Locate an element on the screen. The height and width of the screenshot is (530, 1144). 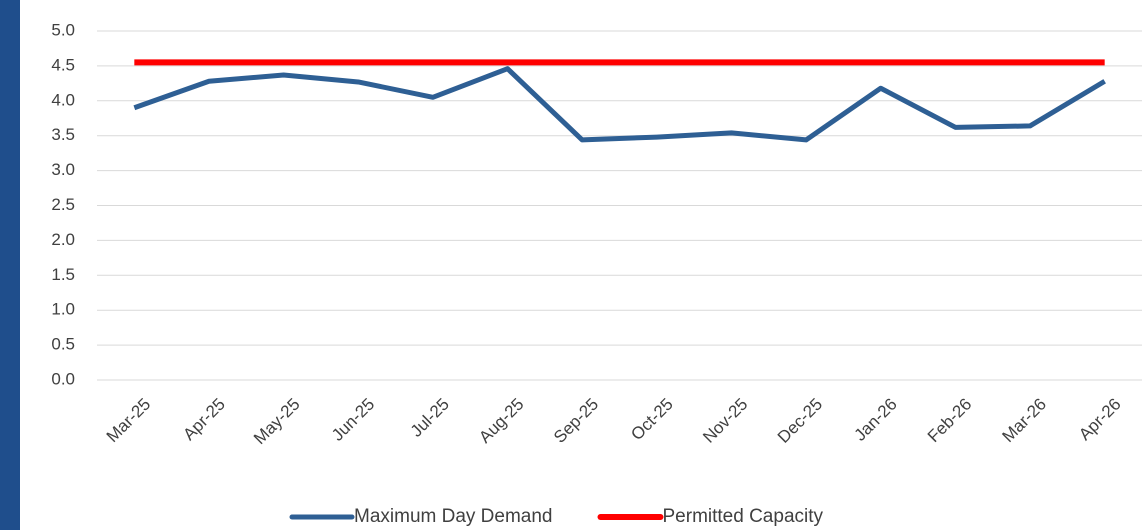
legend-label: Permitted Capacity is located at coordinates (743, 516).